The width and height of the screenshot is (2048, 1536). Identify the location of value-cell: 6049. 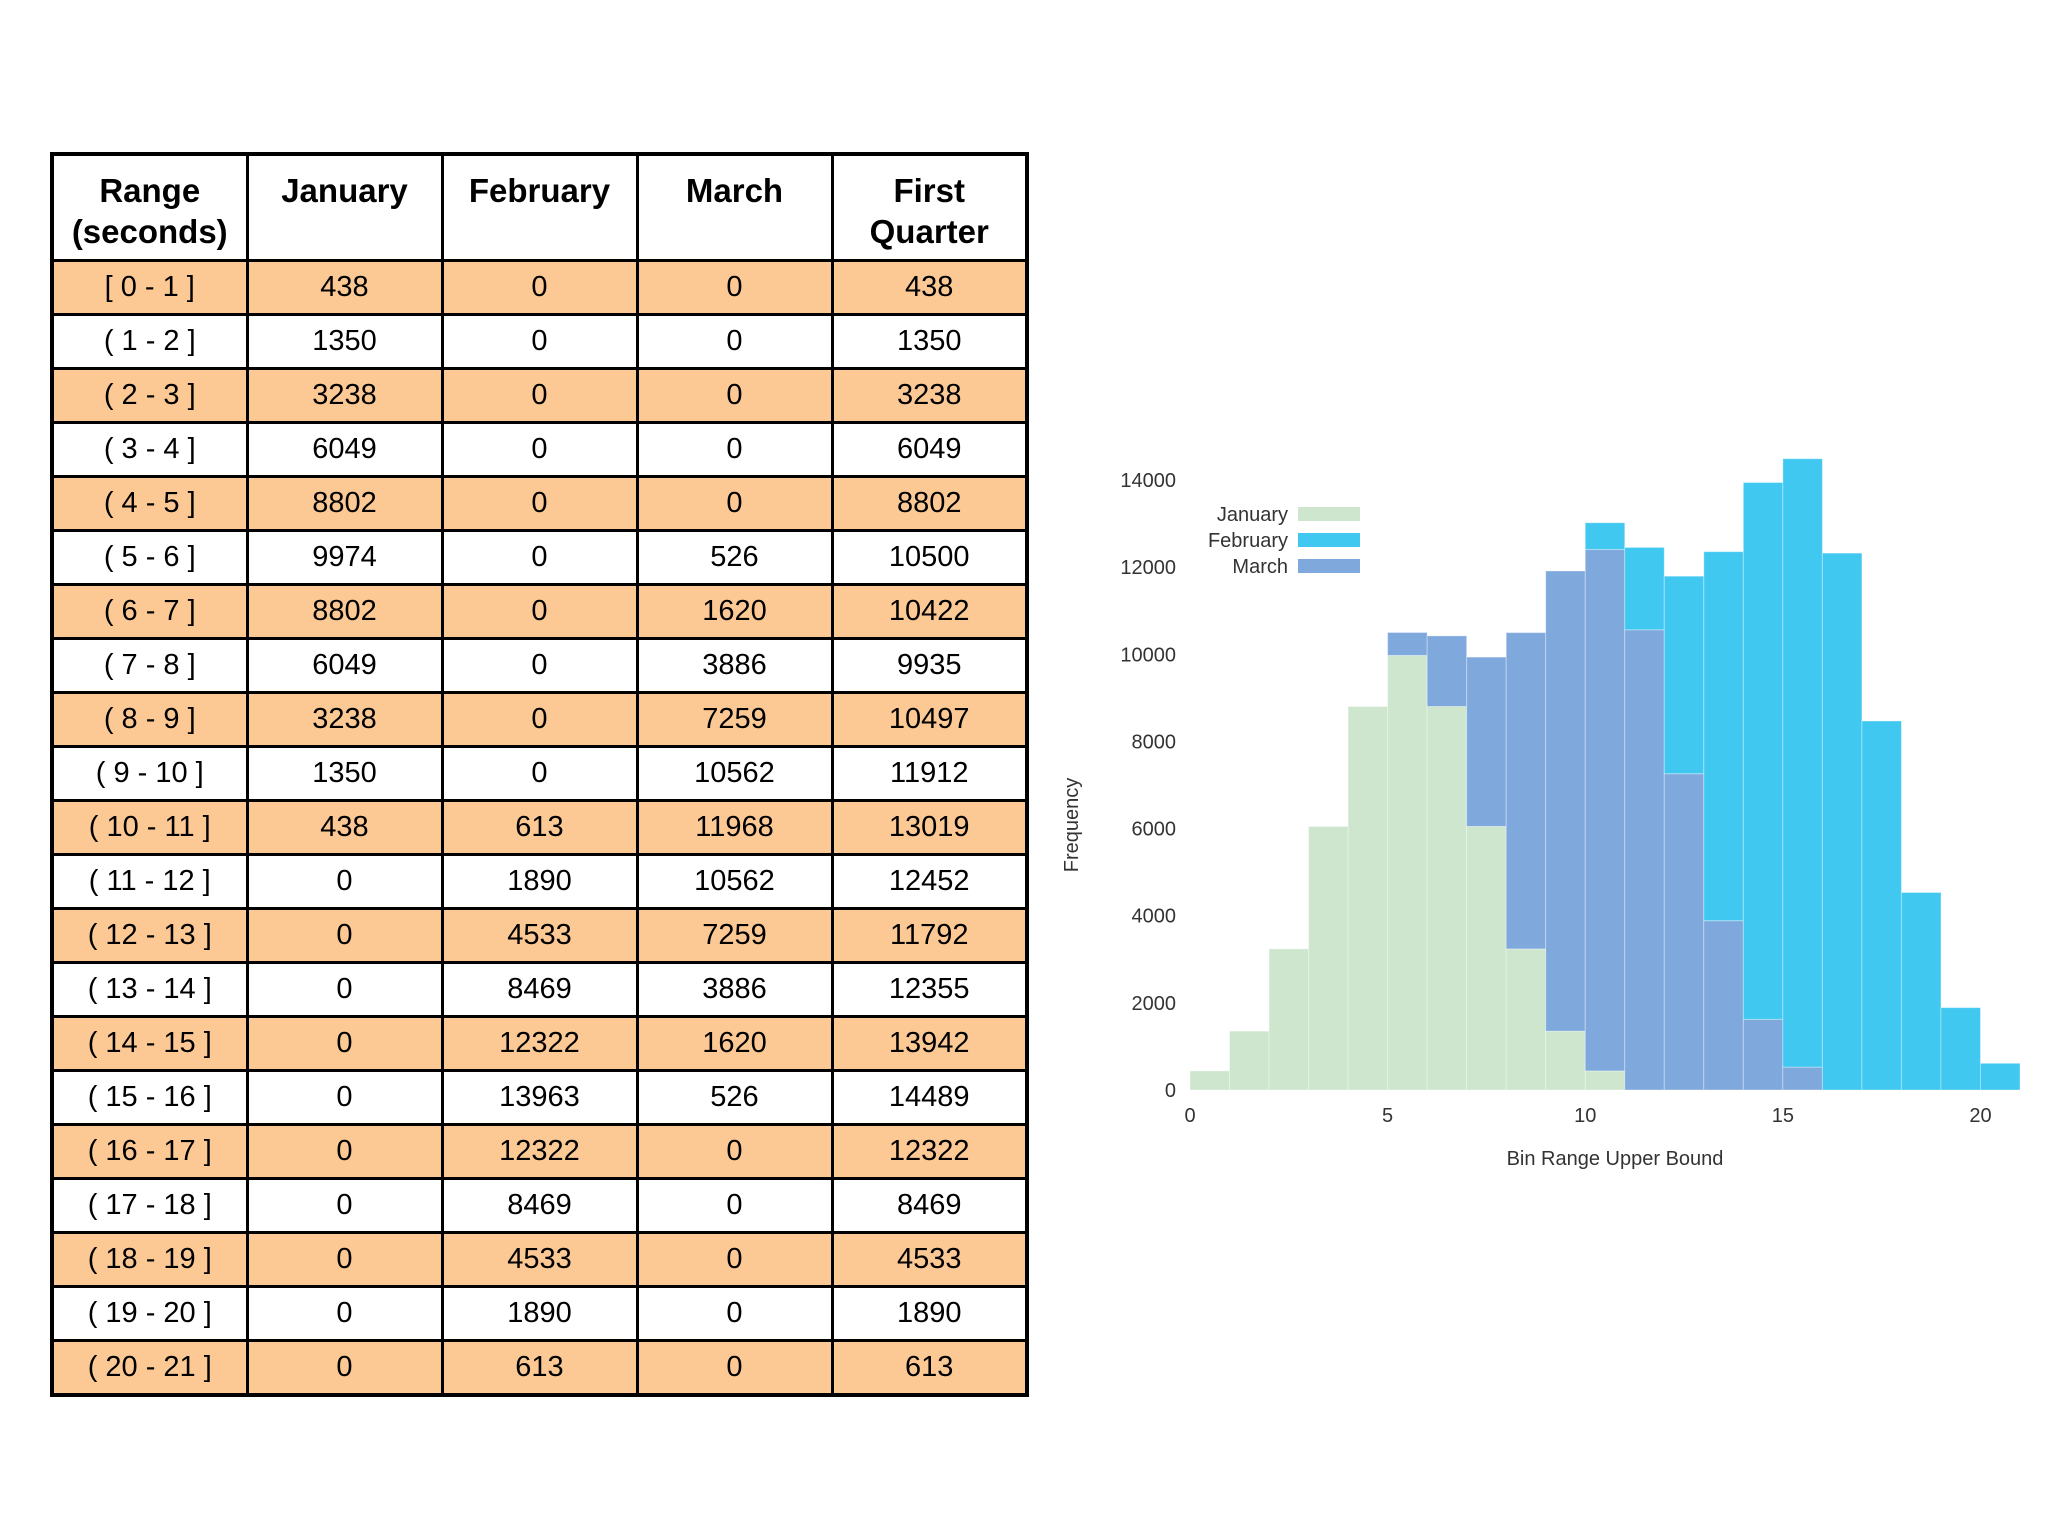
(929, 449).